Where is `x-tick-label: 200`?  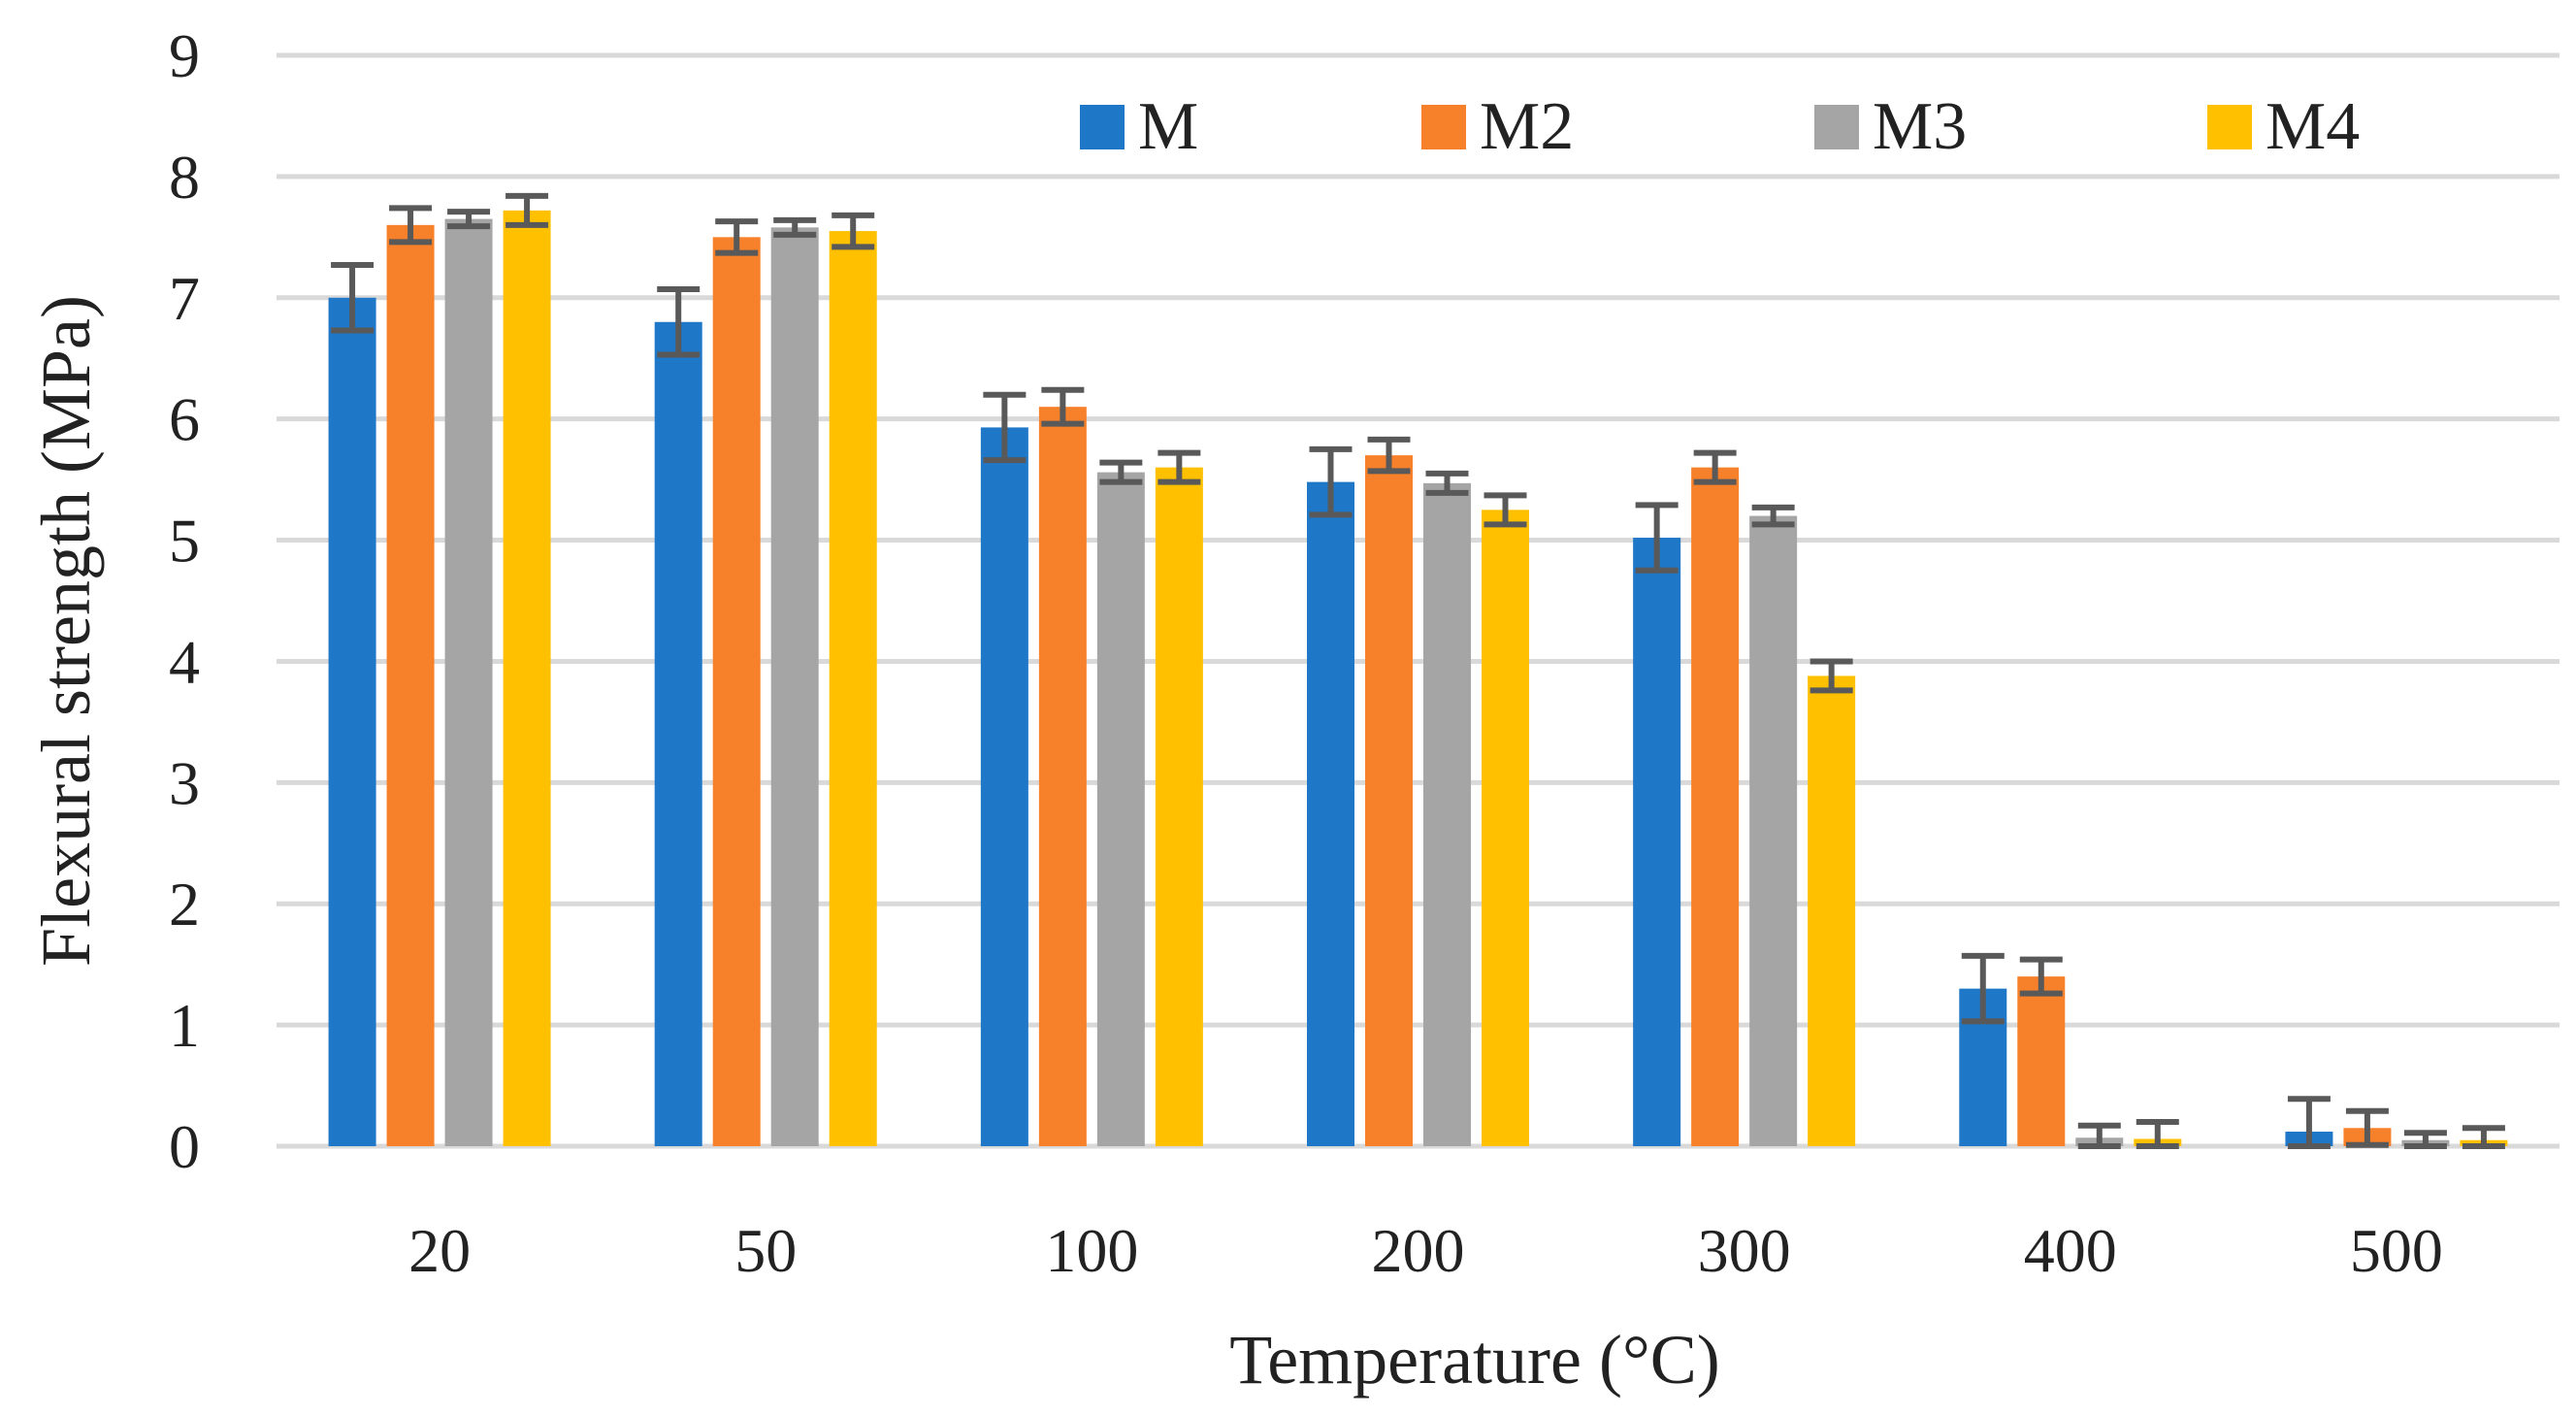
x-tick-label: 200 is located at coordinates (1418, 1250).